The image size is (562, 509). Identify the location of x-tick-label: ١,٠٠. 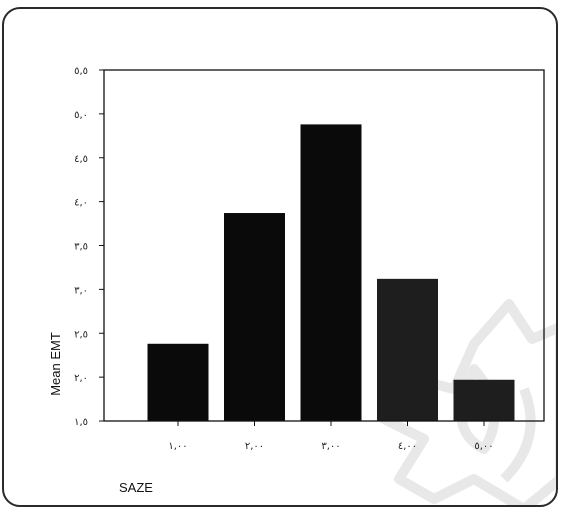
(177, 446).